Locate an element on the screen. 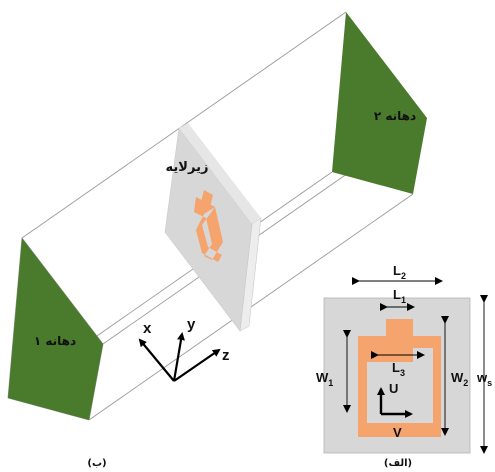 This screenshot has height=472, width=495. axis-x-label: x is located at coordinates (147, 328).